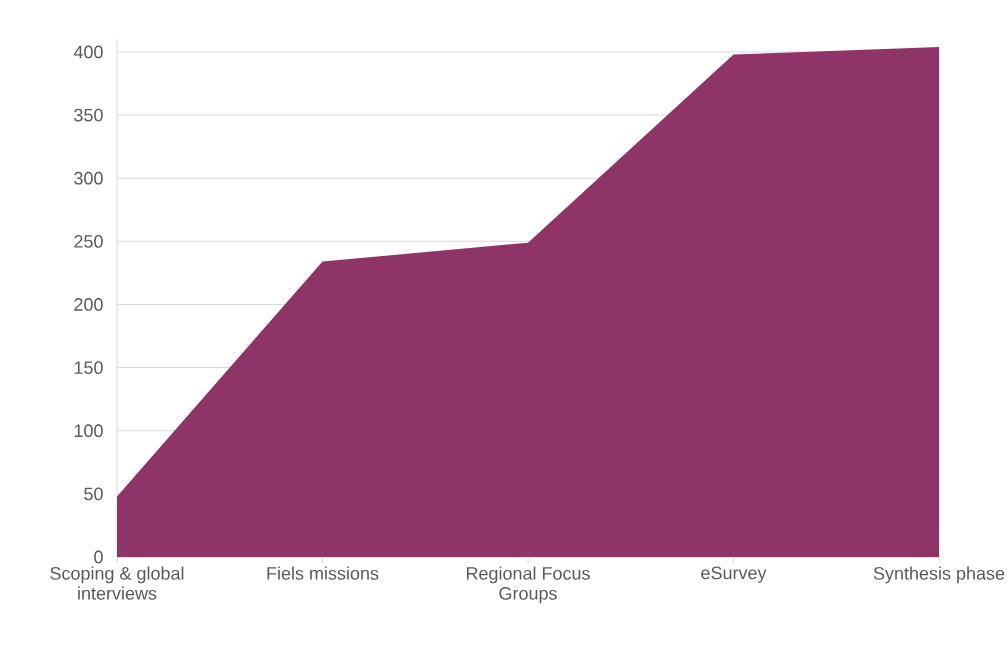 Image resolution: width=1007 pixels, height=659 pixels. I want to click on y-tick-label: 250, so click(88, 241).